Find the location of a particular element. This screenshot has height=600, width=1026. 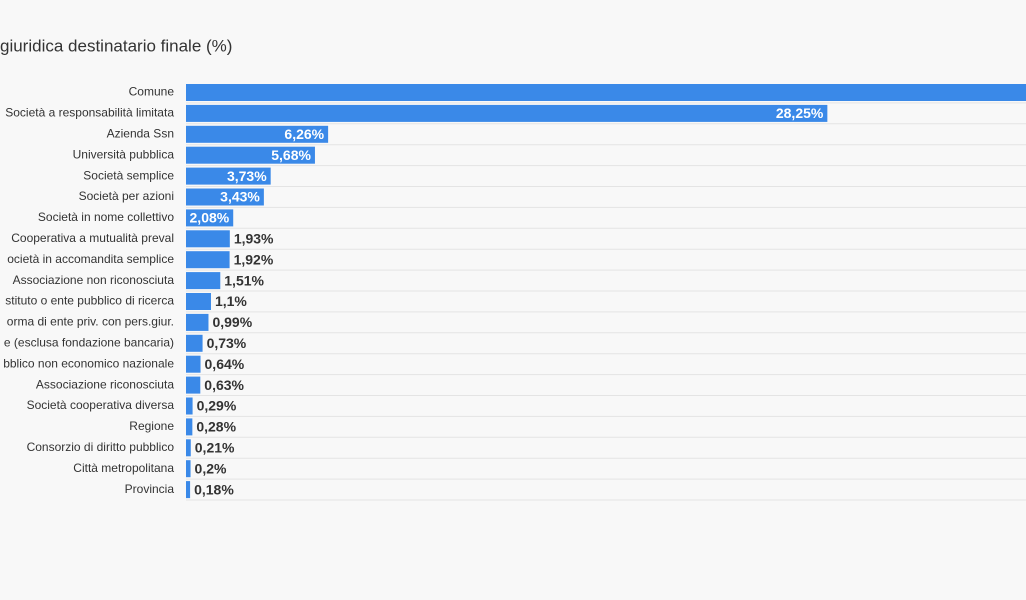

value-label: 2,08% is located at coordinates (210, 218).